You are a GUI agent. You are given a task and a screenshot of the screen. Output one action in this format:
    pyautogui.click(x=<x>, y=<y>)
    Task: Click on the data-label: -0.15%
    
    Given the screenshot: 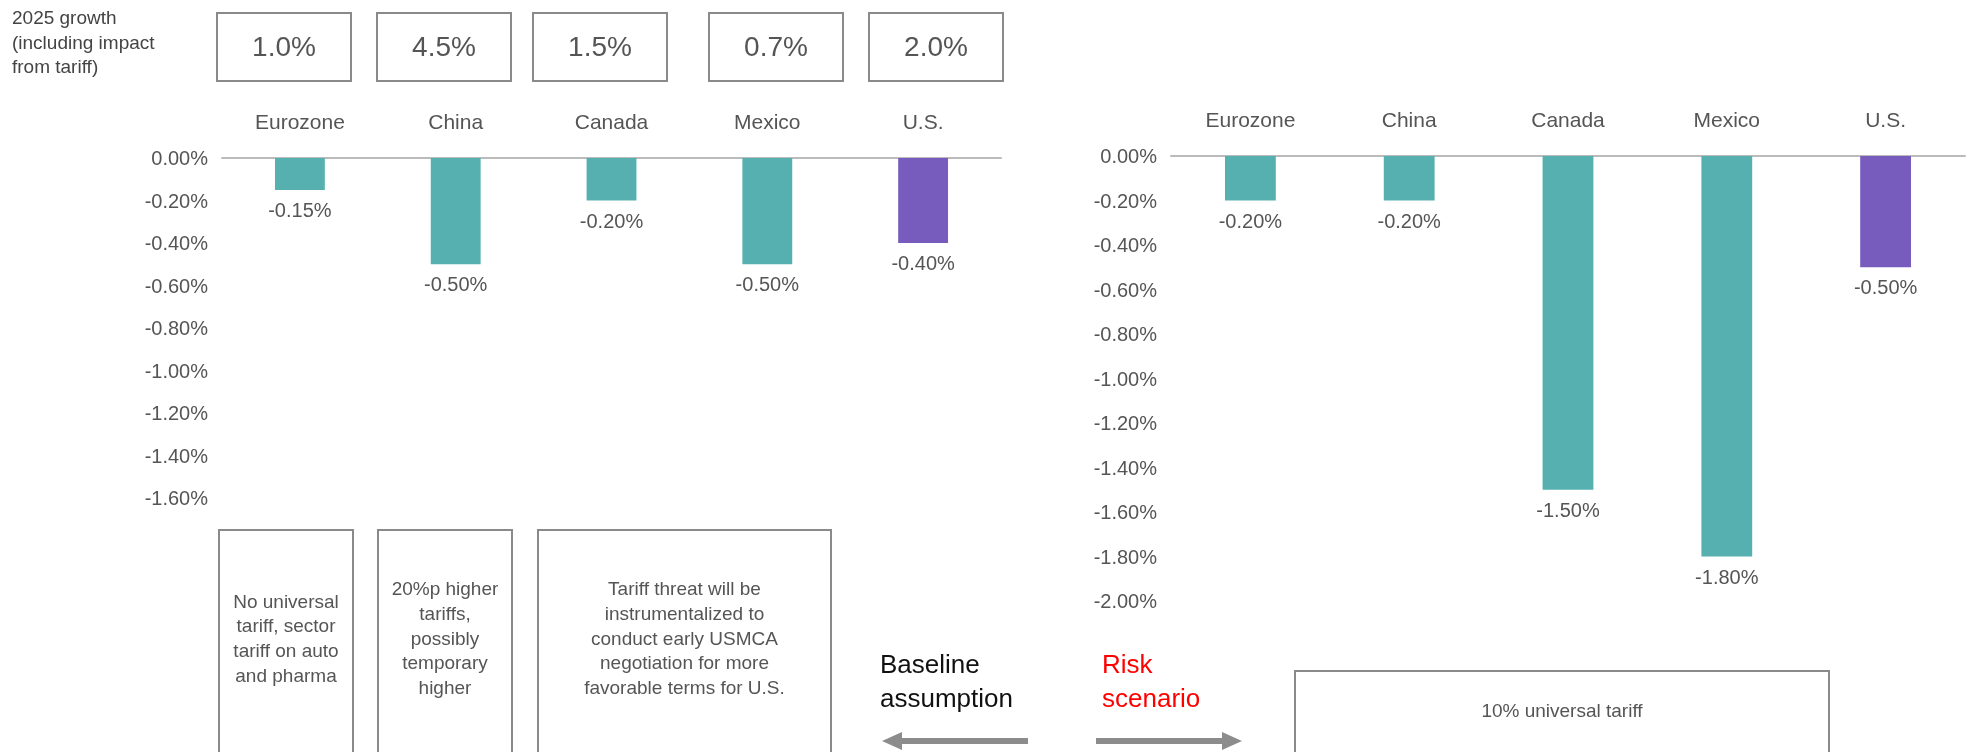 What is the action you would take?
    pyautogui.click(x=300, y=209)
    